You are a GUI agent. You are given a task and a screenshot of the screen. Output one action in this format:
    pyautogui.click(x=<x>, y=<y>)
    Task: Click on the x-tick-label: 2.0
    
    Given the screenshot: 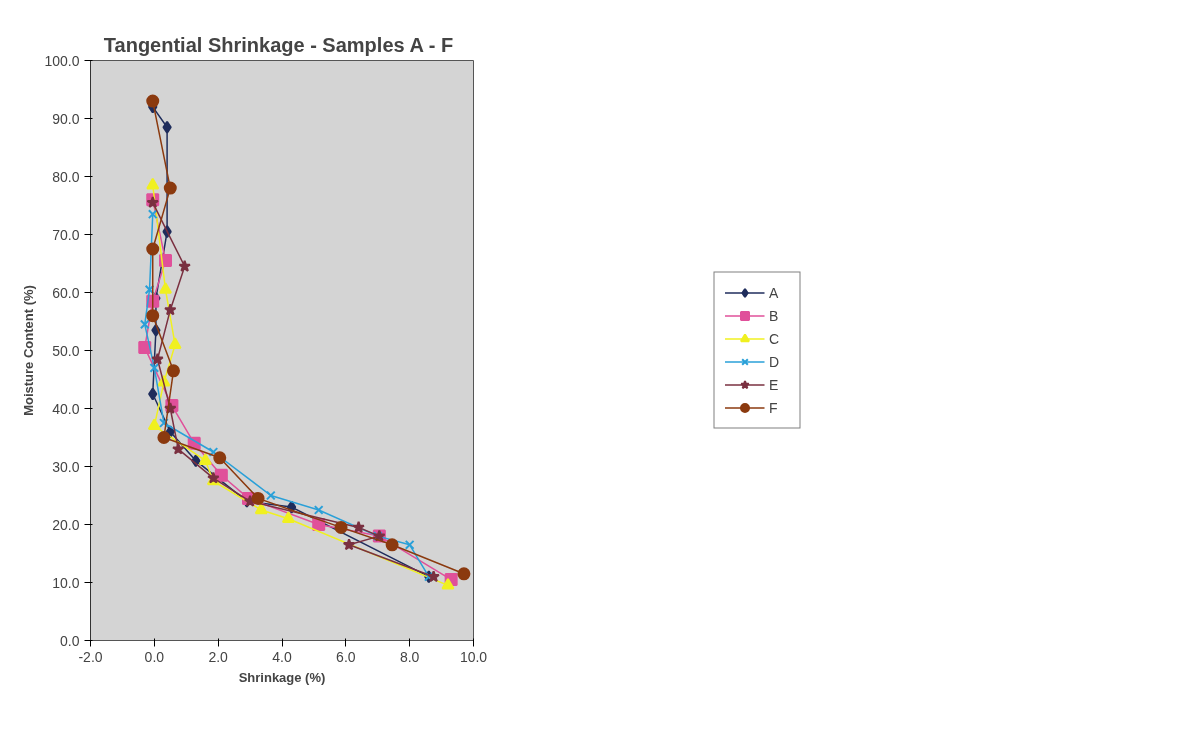 What is the action you would take?
    pyautogui.click(x=218, y=656)
    